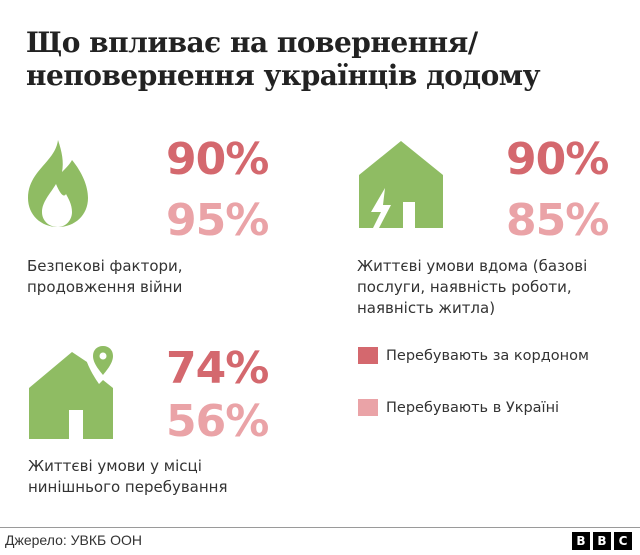 The height and width of the screenshot is (555, 640). I want to click on factor-1-ukraine-pct: 95%, so click(217, 220).